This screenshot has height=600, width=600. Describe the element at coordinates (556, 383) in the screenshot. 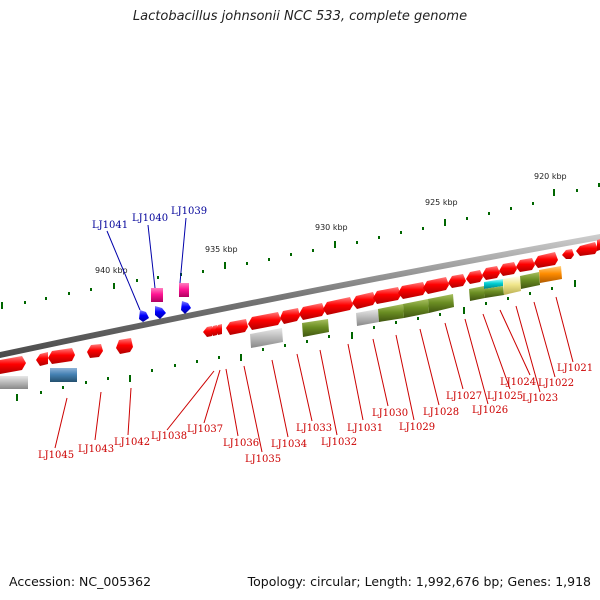

I see `gene-label-lj1022: LJ1022` at that location.